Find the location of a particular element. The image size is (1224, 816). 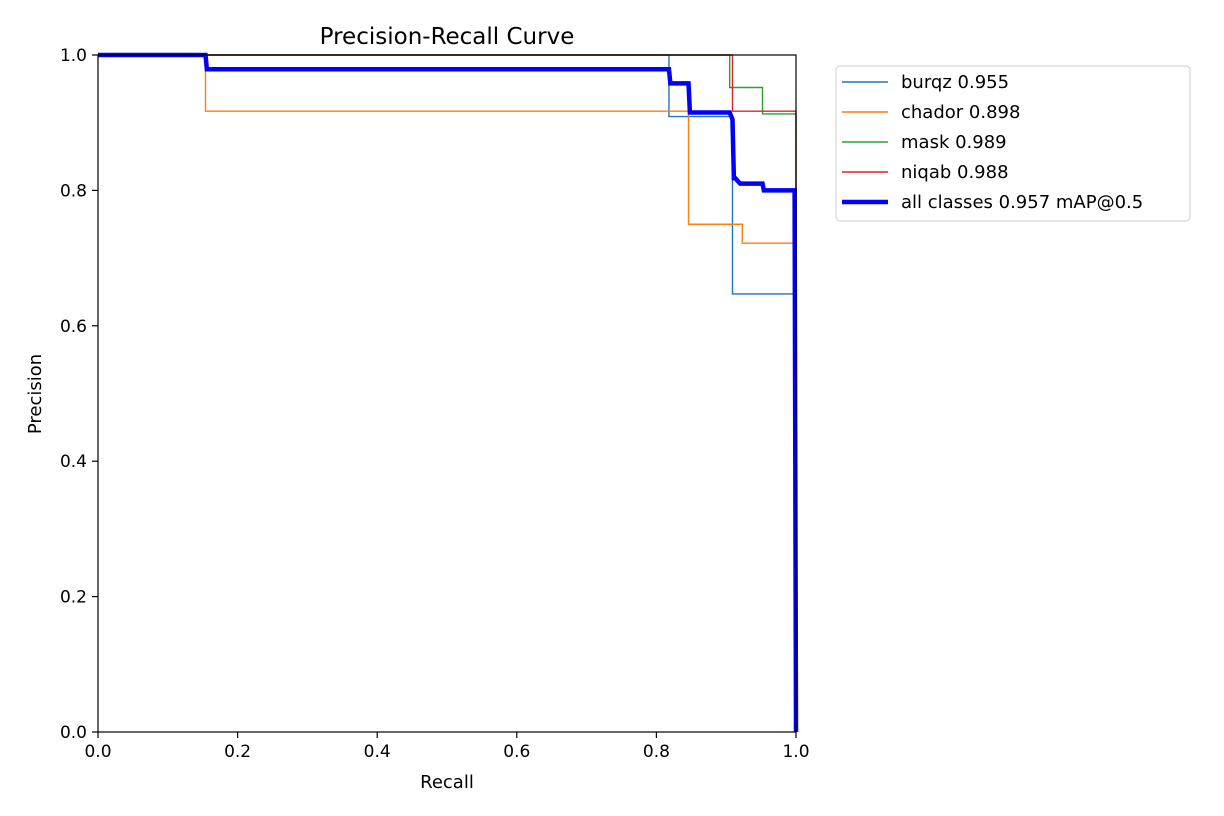

legend-label-3: mask 0.989 is located at coordinates (954, 142).